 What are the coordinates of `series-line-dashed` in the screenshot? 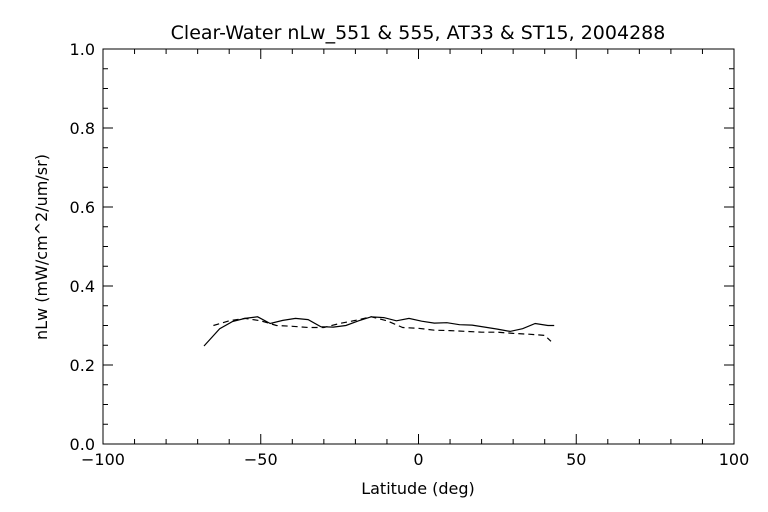 It's located at (382, 329).